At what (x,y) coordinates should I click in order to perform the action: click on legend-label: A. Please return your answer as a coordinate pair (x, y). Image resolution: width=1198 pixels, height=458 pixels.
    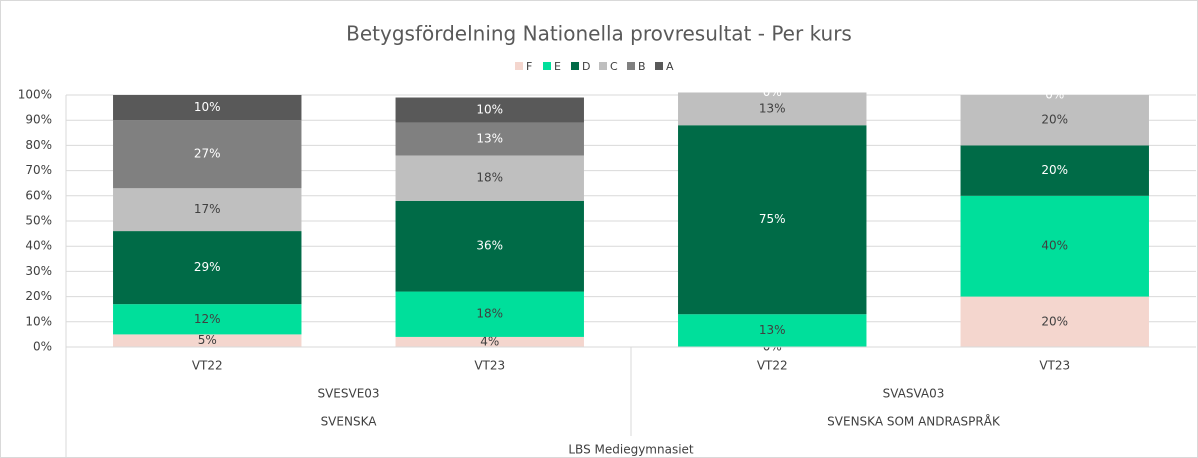
    Looking at the image, I should click on (670, 66).